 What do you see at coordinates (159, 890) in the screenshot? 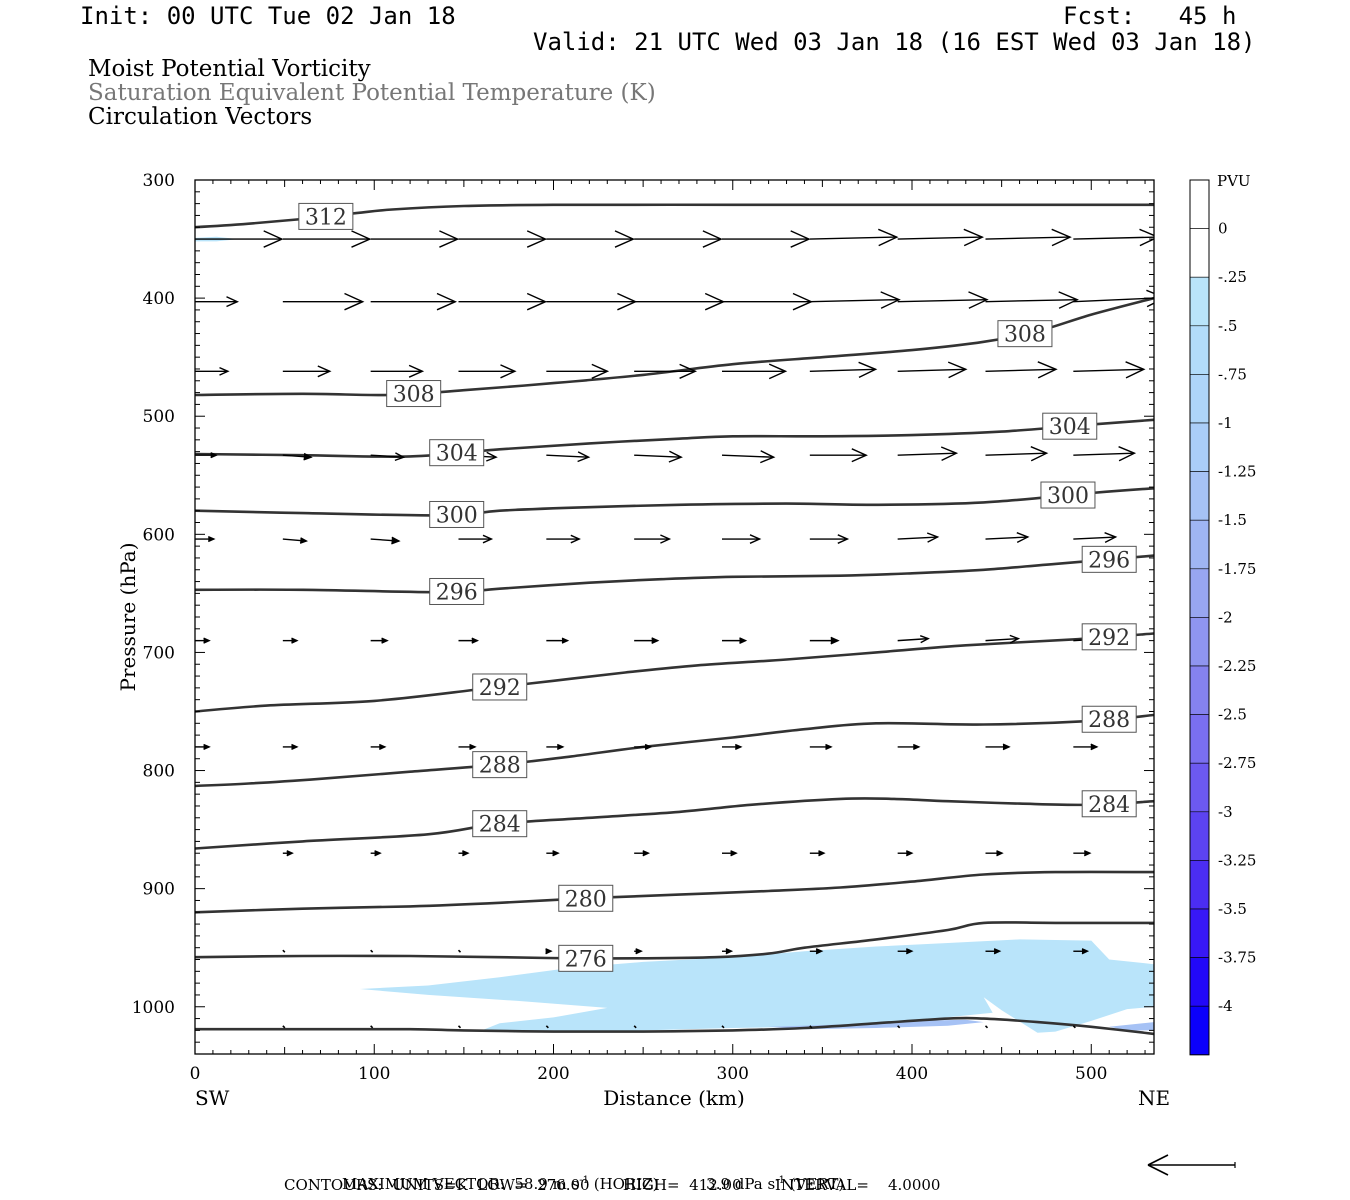
I see `y-tick-label: 900` at bounding box center [159, 890].